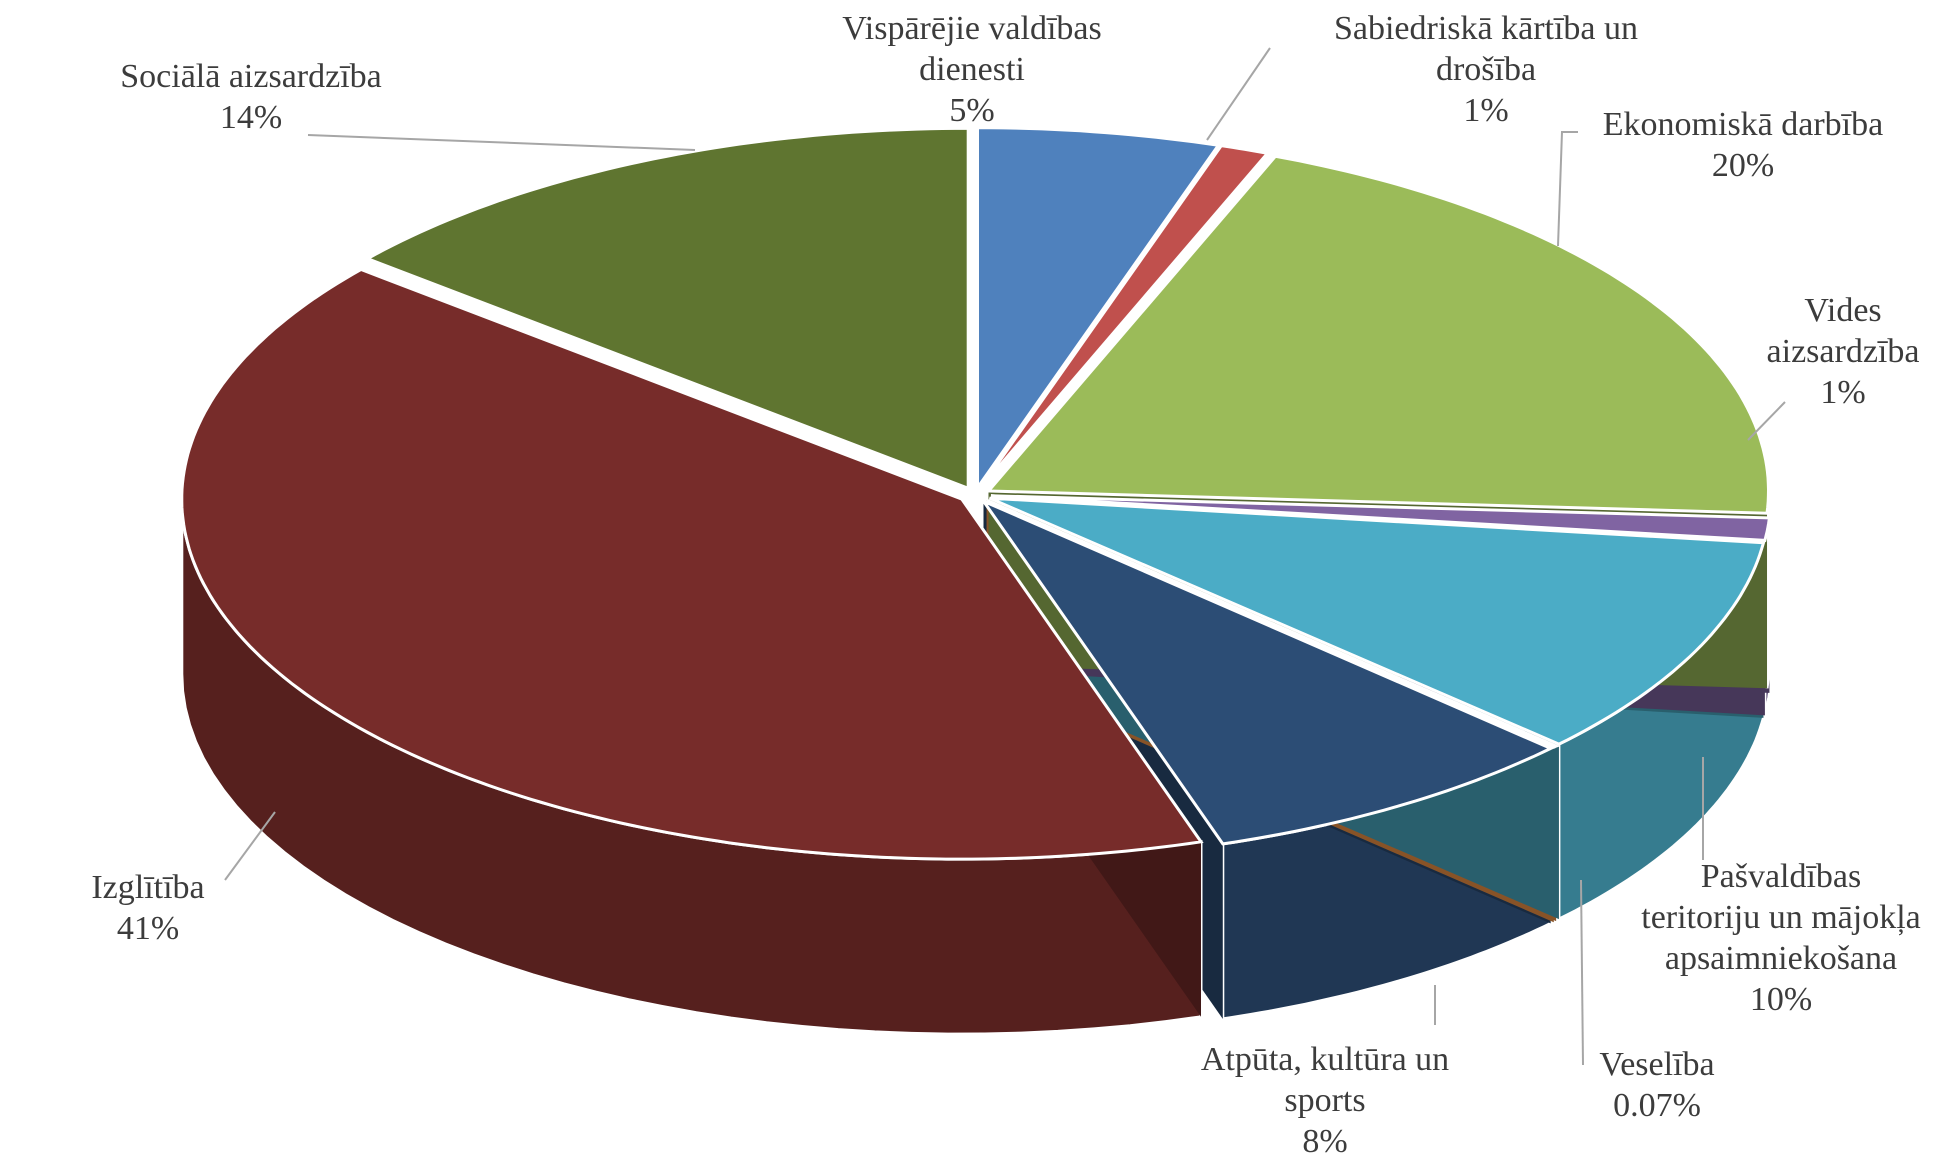 The width and height of the screenshot is (1944, 1164). Describe the element at coordinates (1743, 124) in the screenshot. I see `slice-label-text: Ekonomiskā darbība` at that location.